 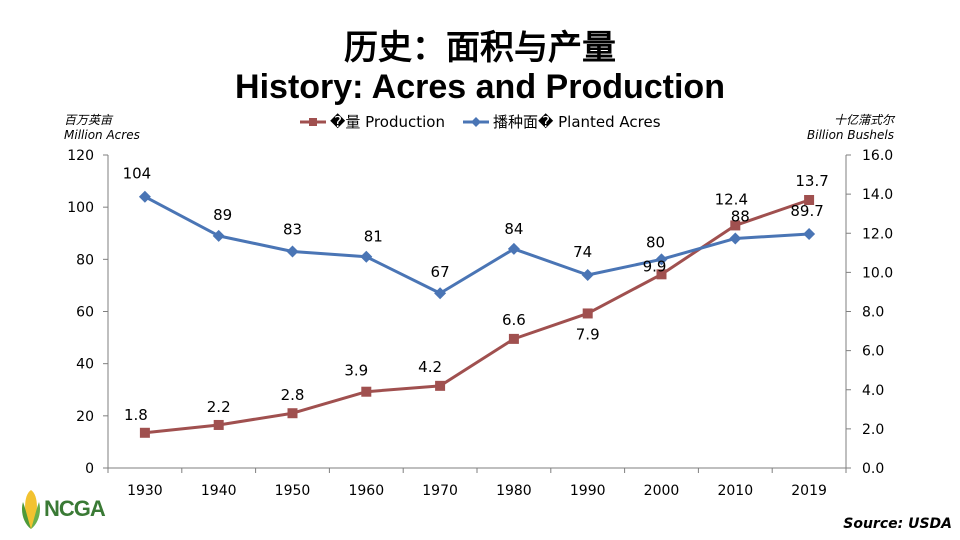 I want to click on x-tick-label: 1960, so click(x=366, y=491).